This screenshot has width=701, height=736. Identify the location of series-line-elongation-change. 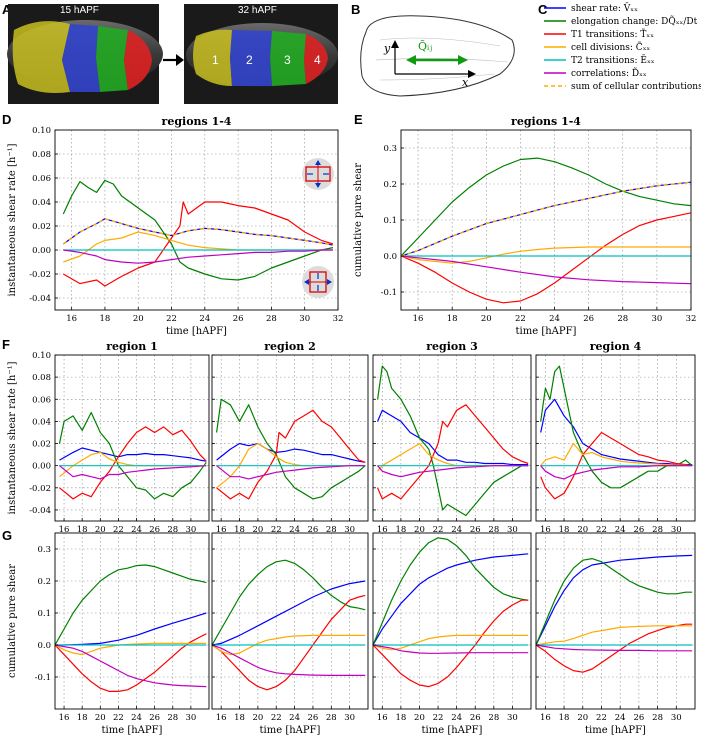
(614, 601).